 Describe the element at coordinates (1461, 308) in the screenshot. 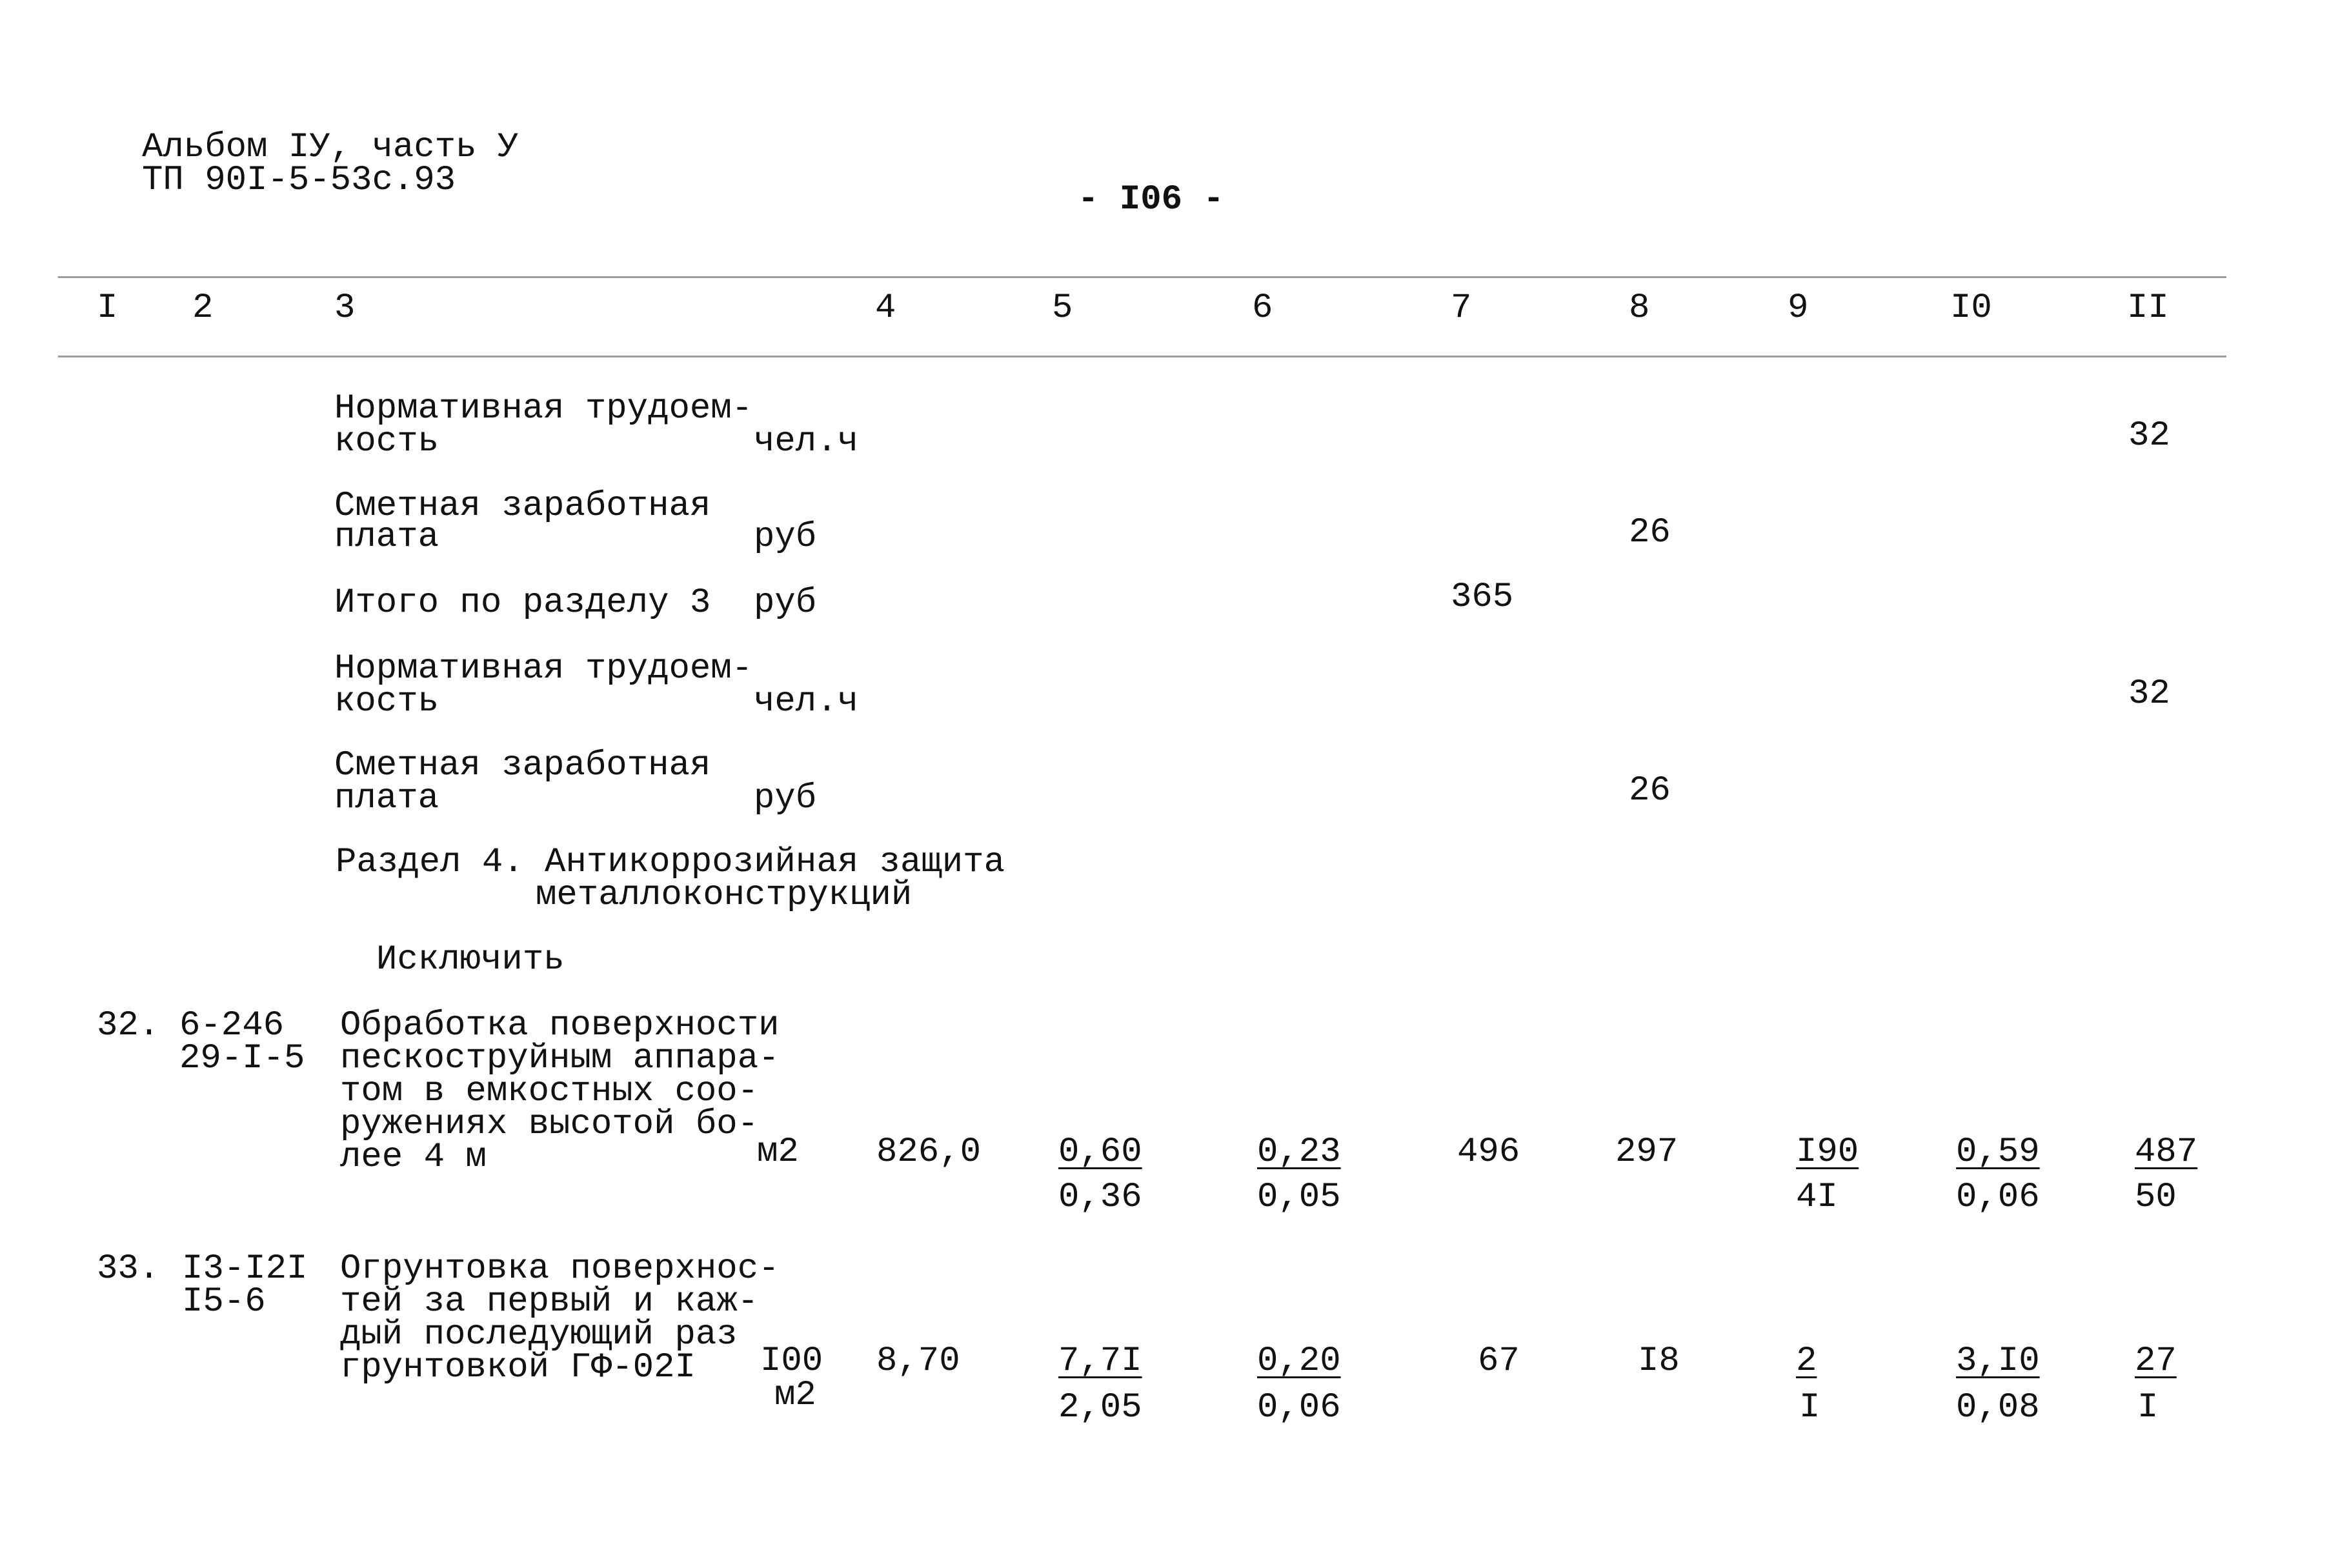

I see `column-header: 7` at that location.